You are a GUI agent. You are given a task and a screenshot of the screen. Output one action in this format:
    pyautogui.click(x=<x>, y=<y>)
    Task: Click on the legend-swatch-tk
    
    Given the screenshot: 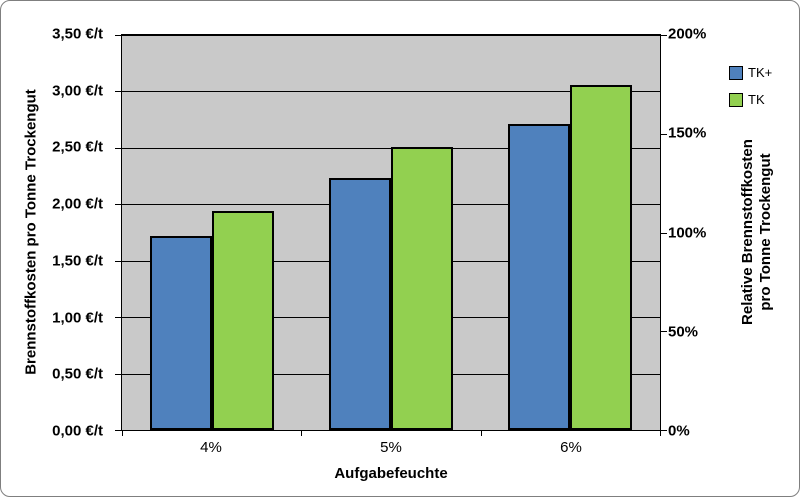 What is the action you would take?
    pyautogui.click(x=736, y=99)
    